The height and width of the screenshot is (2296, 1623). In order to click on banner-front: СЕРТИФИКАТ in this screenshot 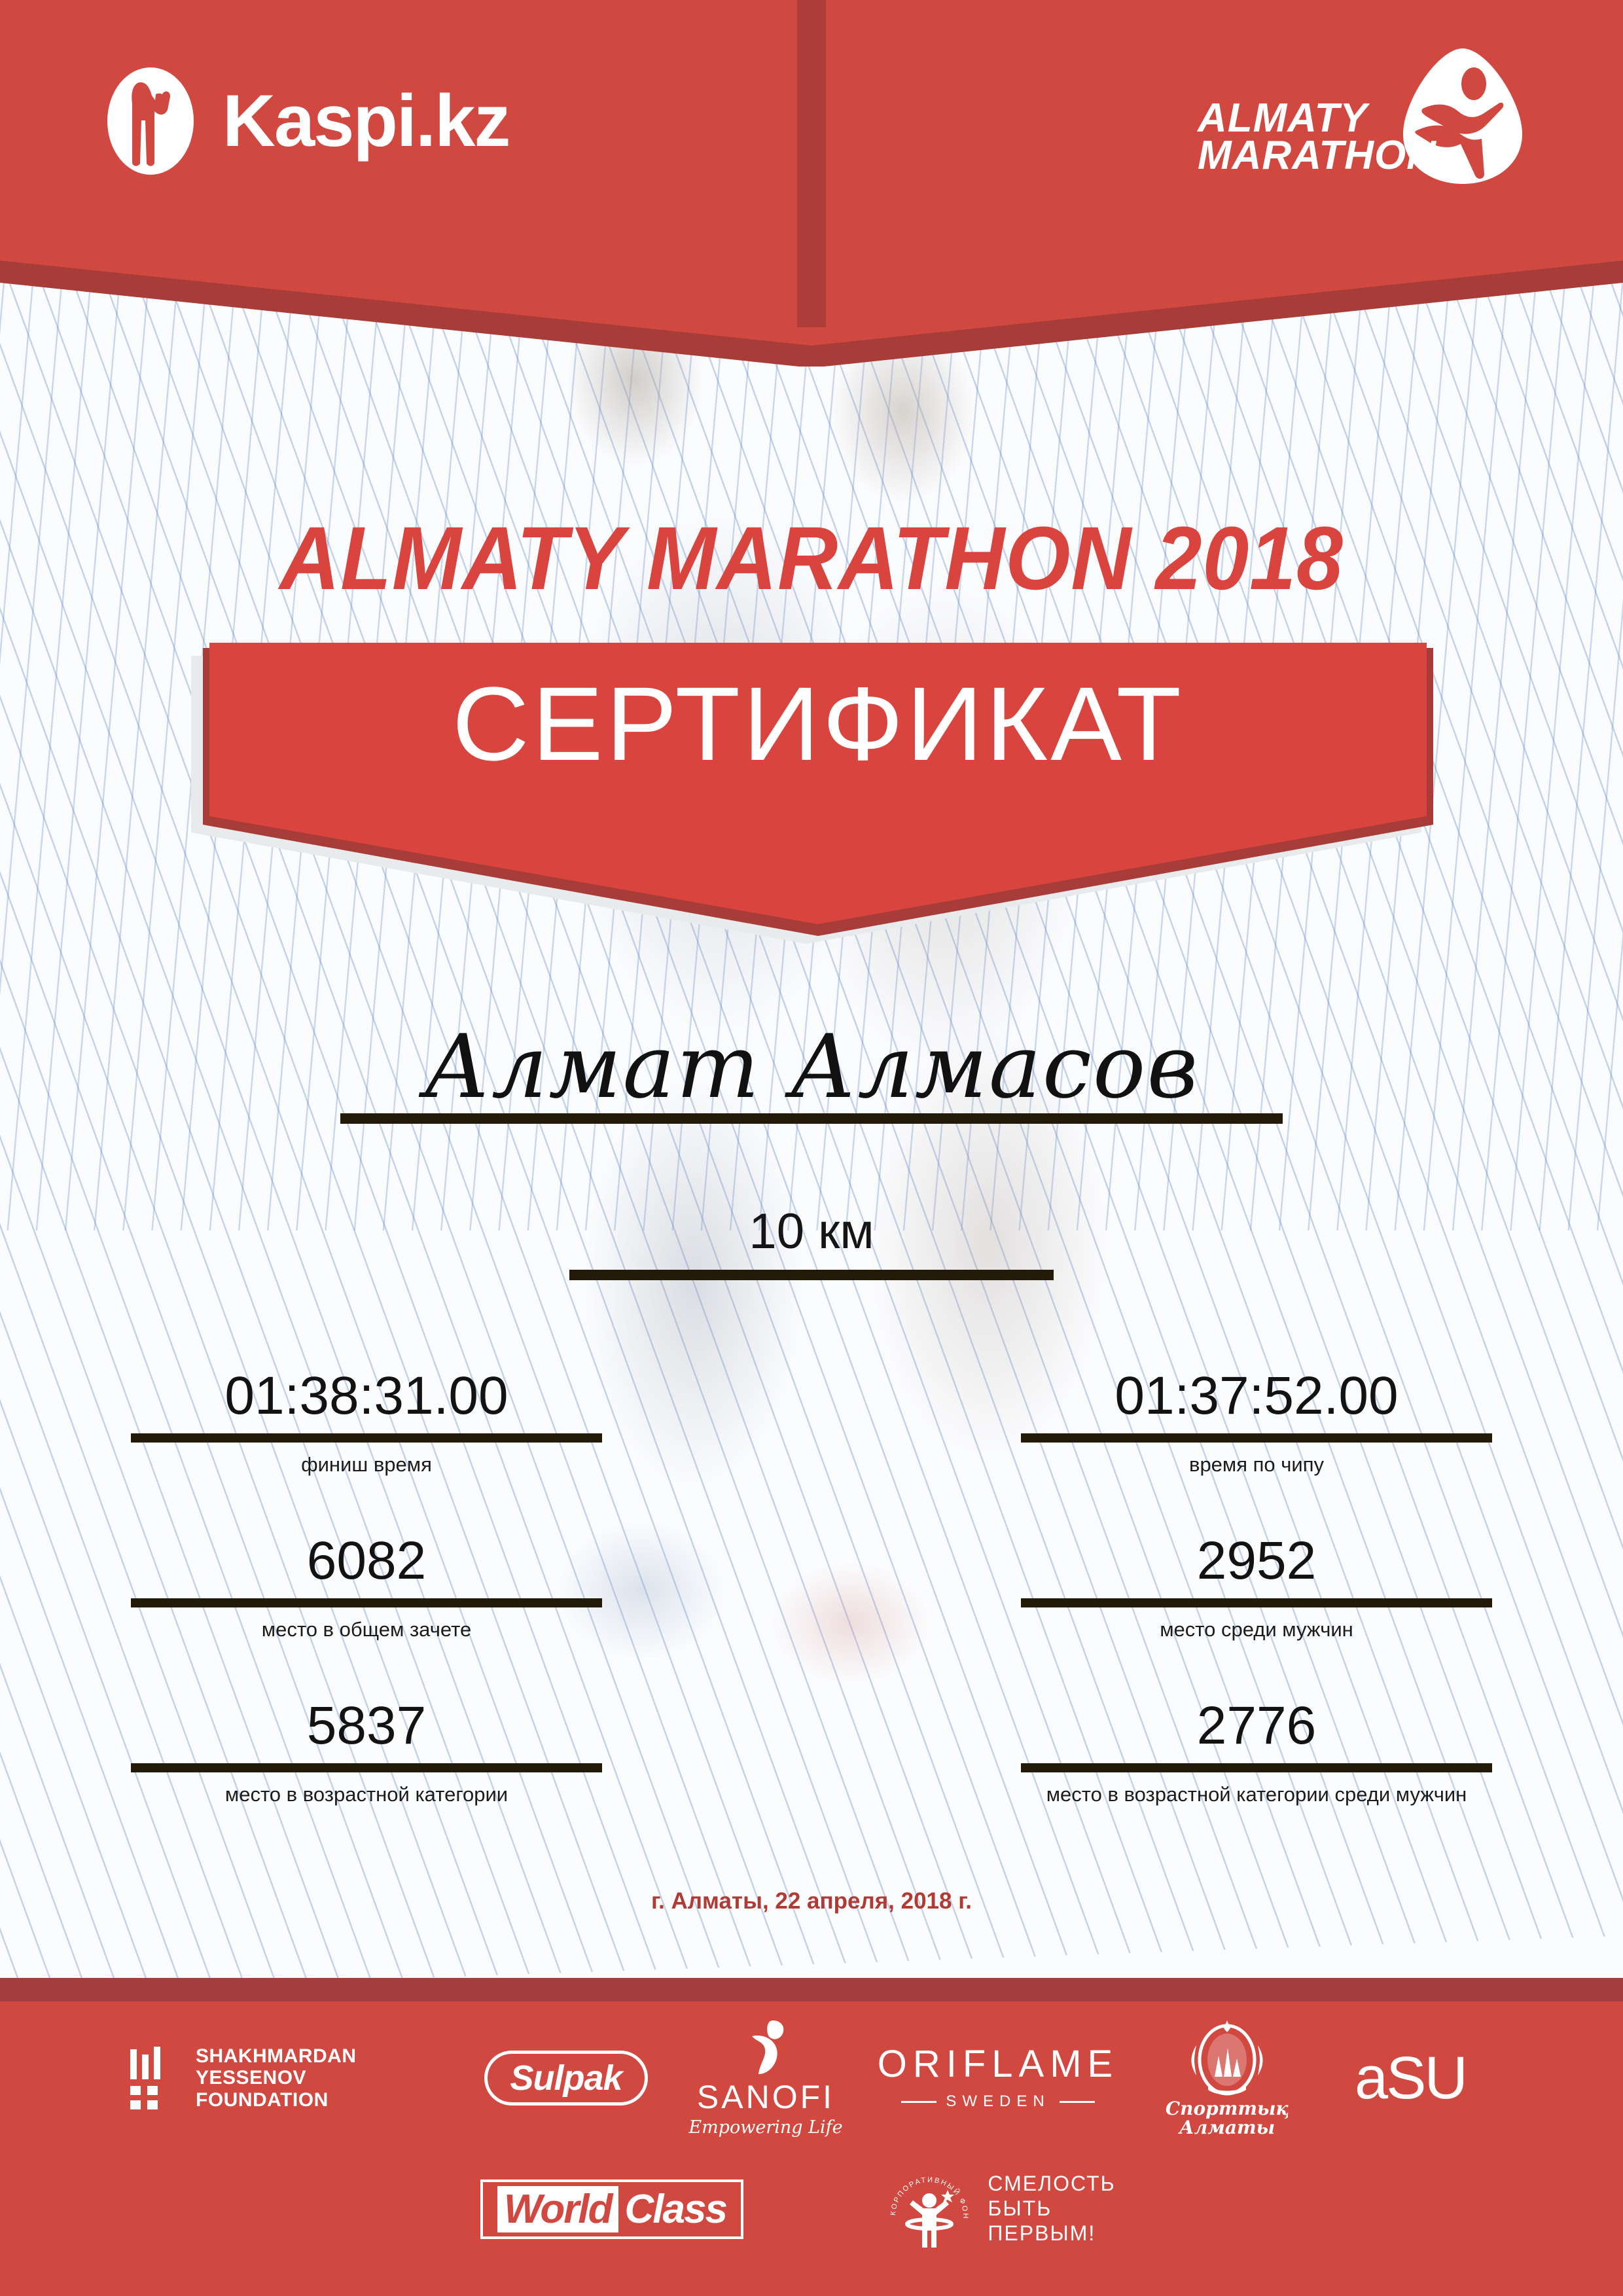, I will do `click(818, 783)`.